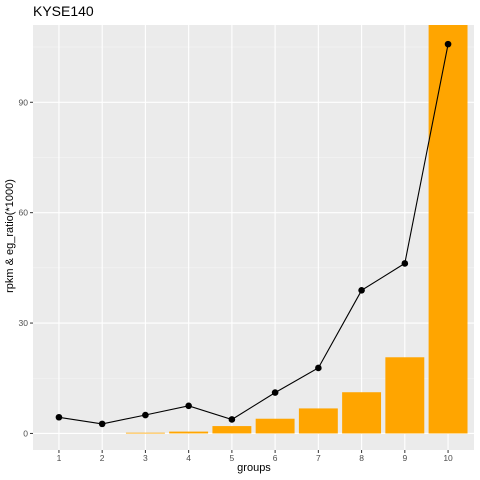 This screenshot has width=480, height=480. Describe the element at coordinates (10, 236) in the screenshot. I see `y-axis-label: rpkm & eg_ratio(*1000)` at that location.